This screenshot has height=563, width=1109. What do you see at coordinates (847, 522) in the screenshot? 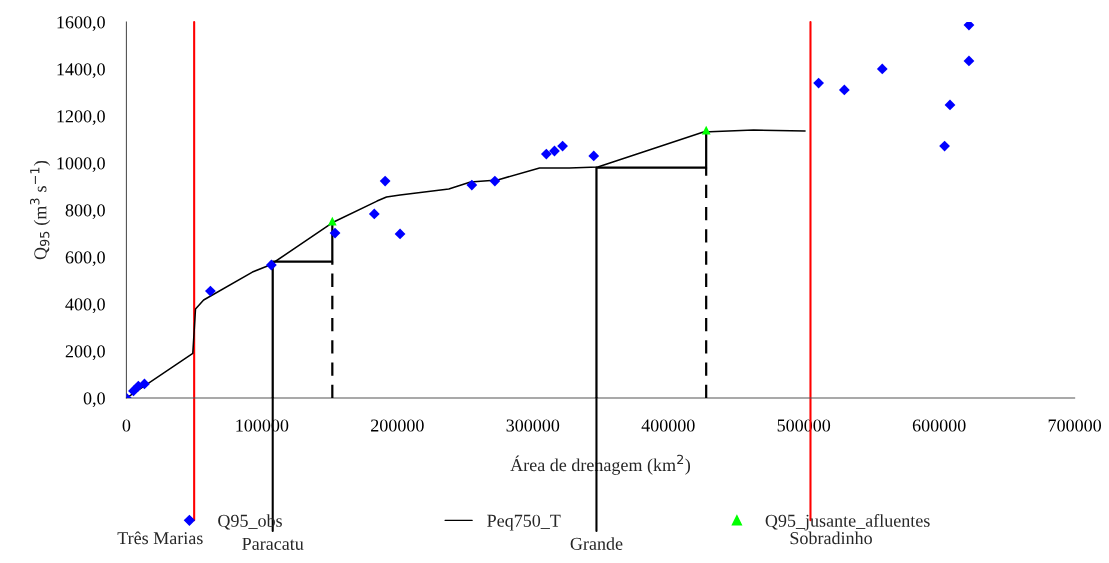
I see `legend-label: Q95_jusante_afluentes` at bounding box center [847, 522].